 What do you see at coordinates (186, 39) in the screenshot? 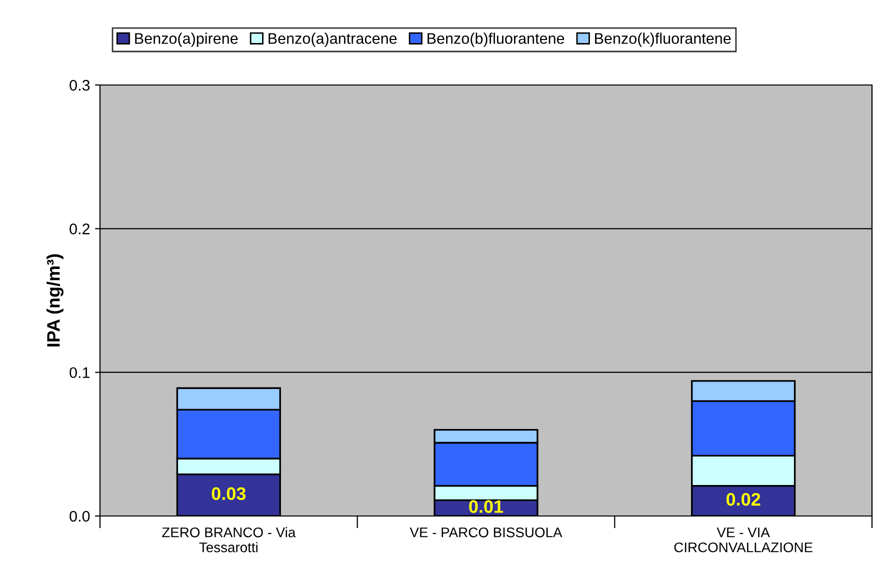
I see `legend-label: Benzo(a)pirene` at bounding box center [186, 39].